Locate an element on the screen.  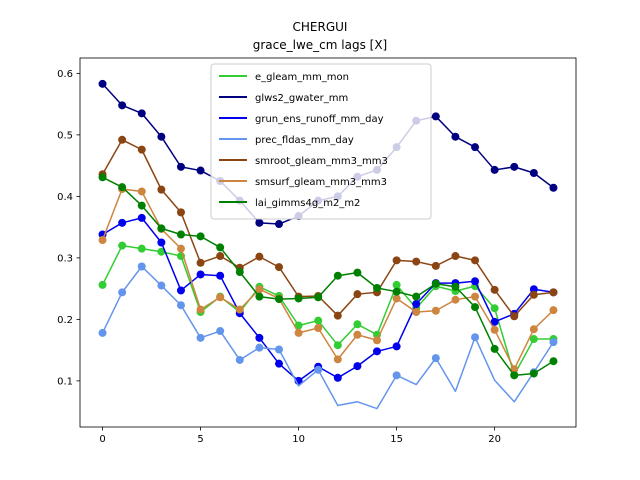
x-tick-label: 15 is located at coordinates (396, 439).